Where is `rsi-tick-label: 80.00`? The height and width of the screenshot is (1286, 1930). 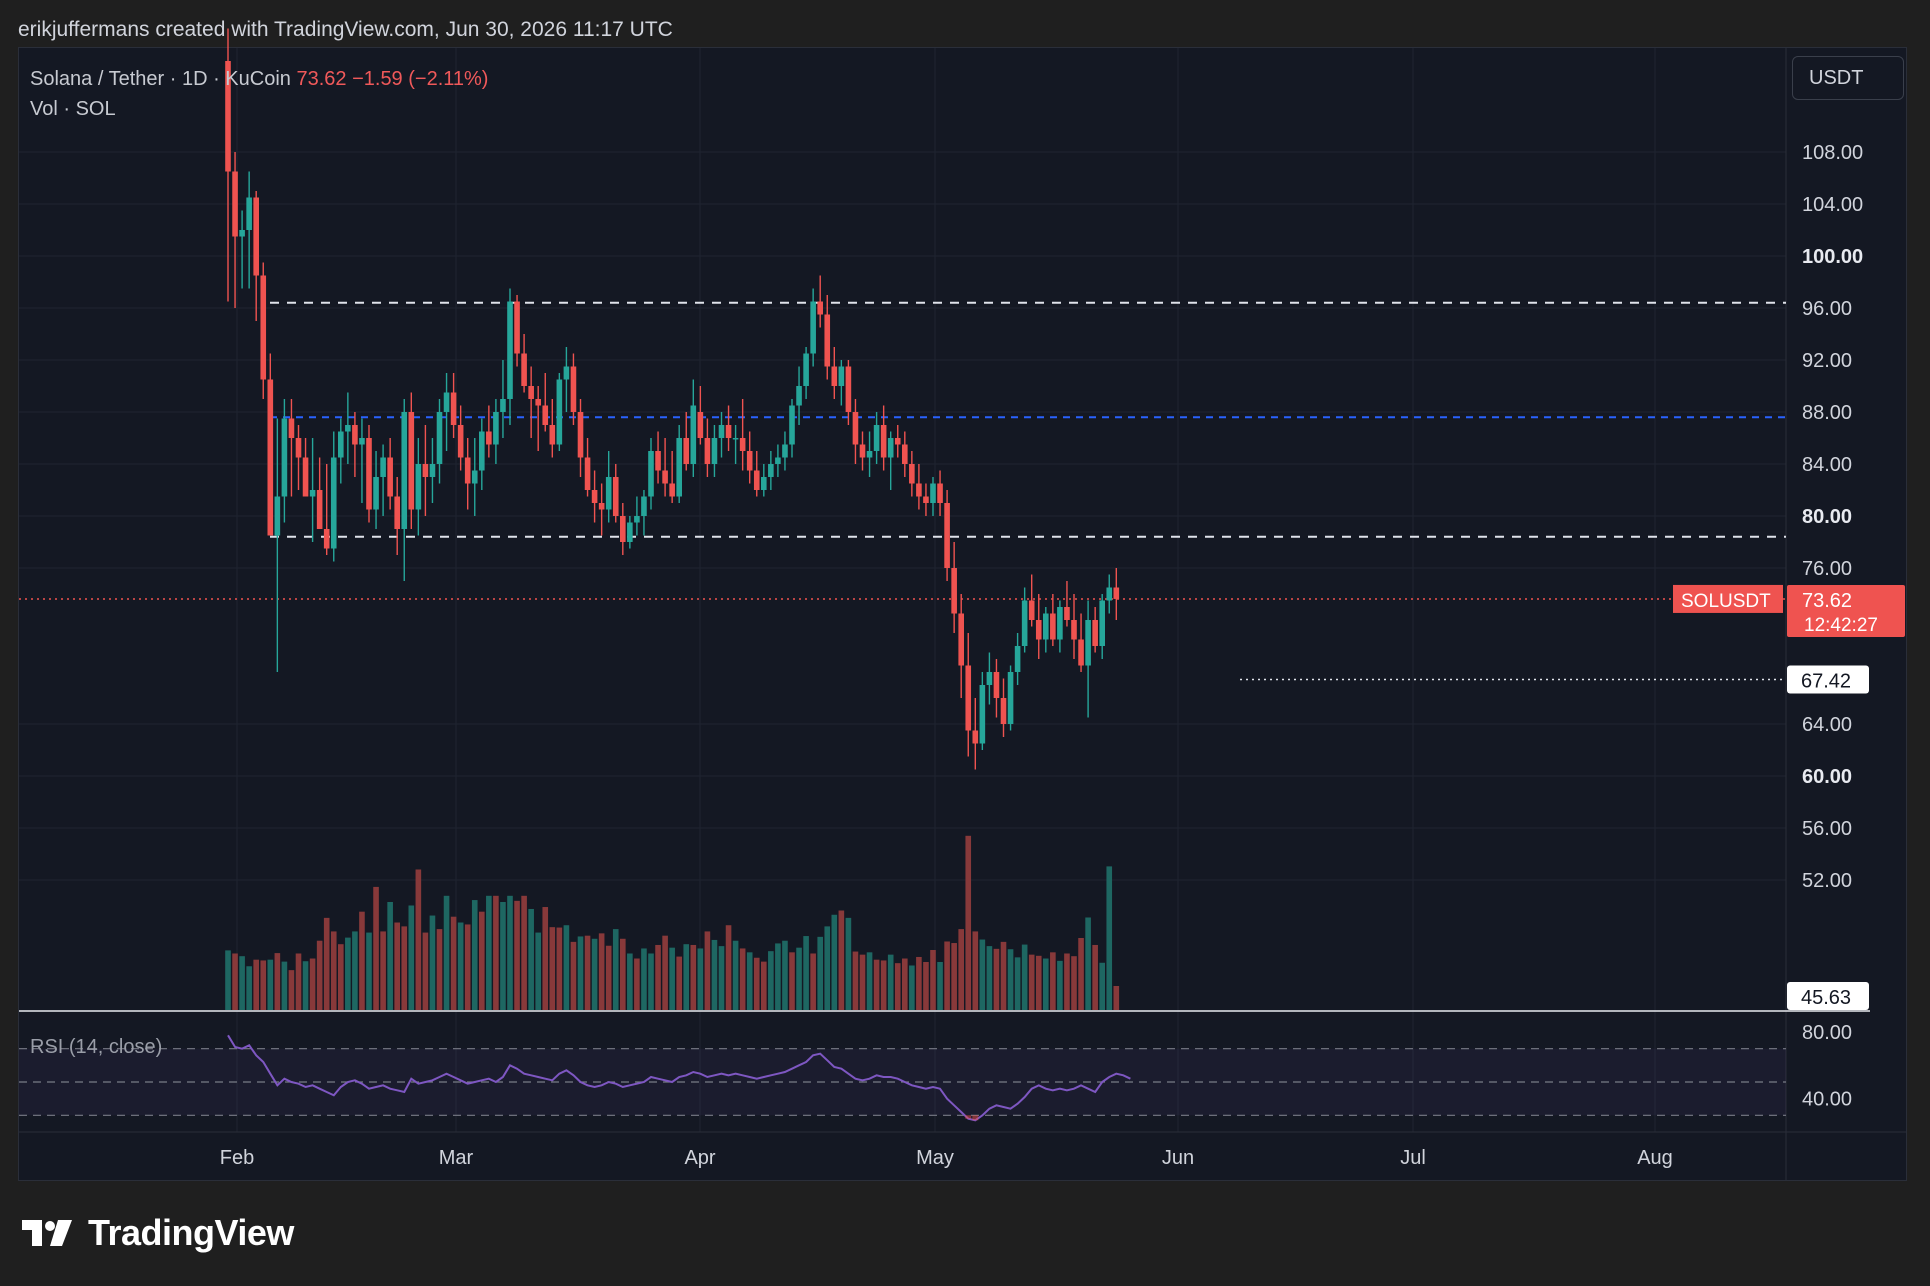 rsi-tick-label: 80.00 is located at coordinates (1827, 1033).